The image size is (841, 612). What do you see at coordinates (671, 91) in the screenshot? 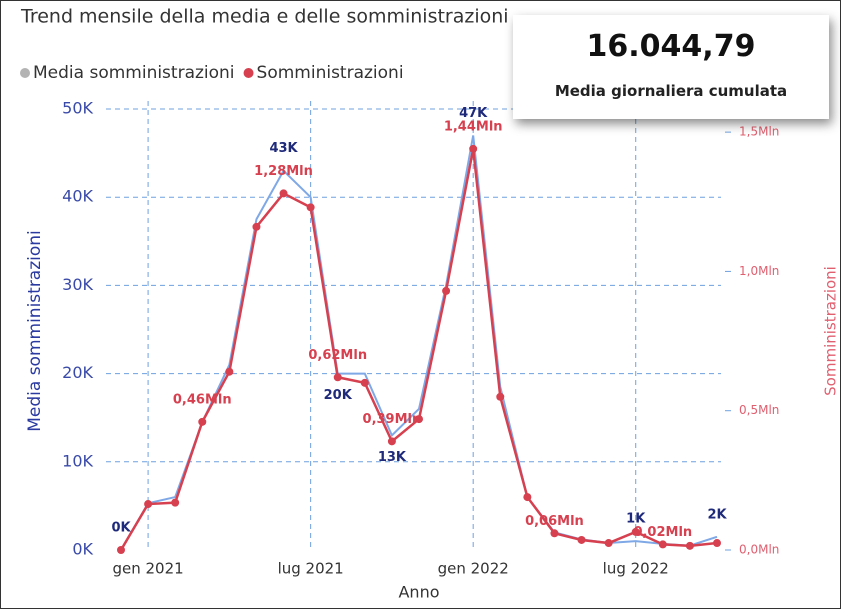
I see `kpi-label: Media giornaliera cumulata` at bounding box center [671, 91].